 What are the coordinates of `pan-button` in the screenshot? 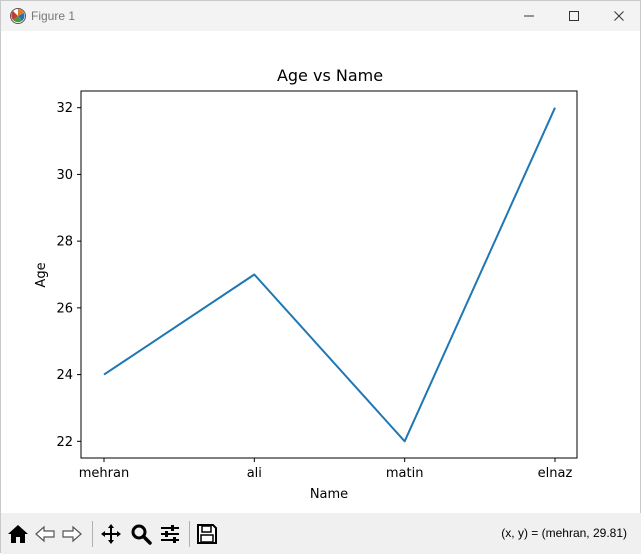 It's located at (111, 534).